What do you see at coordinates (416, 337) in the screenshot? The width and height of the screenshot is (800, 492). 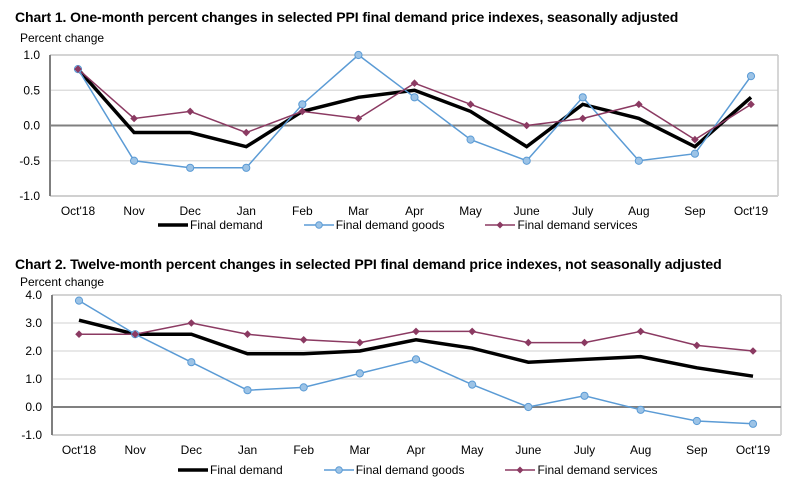 I see `series-line-final-demand-services` at bounding box center [416, 337].